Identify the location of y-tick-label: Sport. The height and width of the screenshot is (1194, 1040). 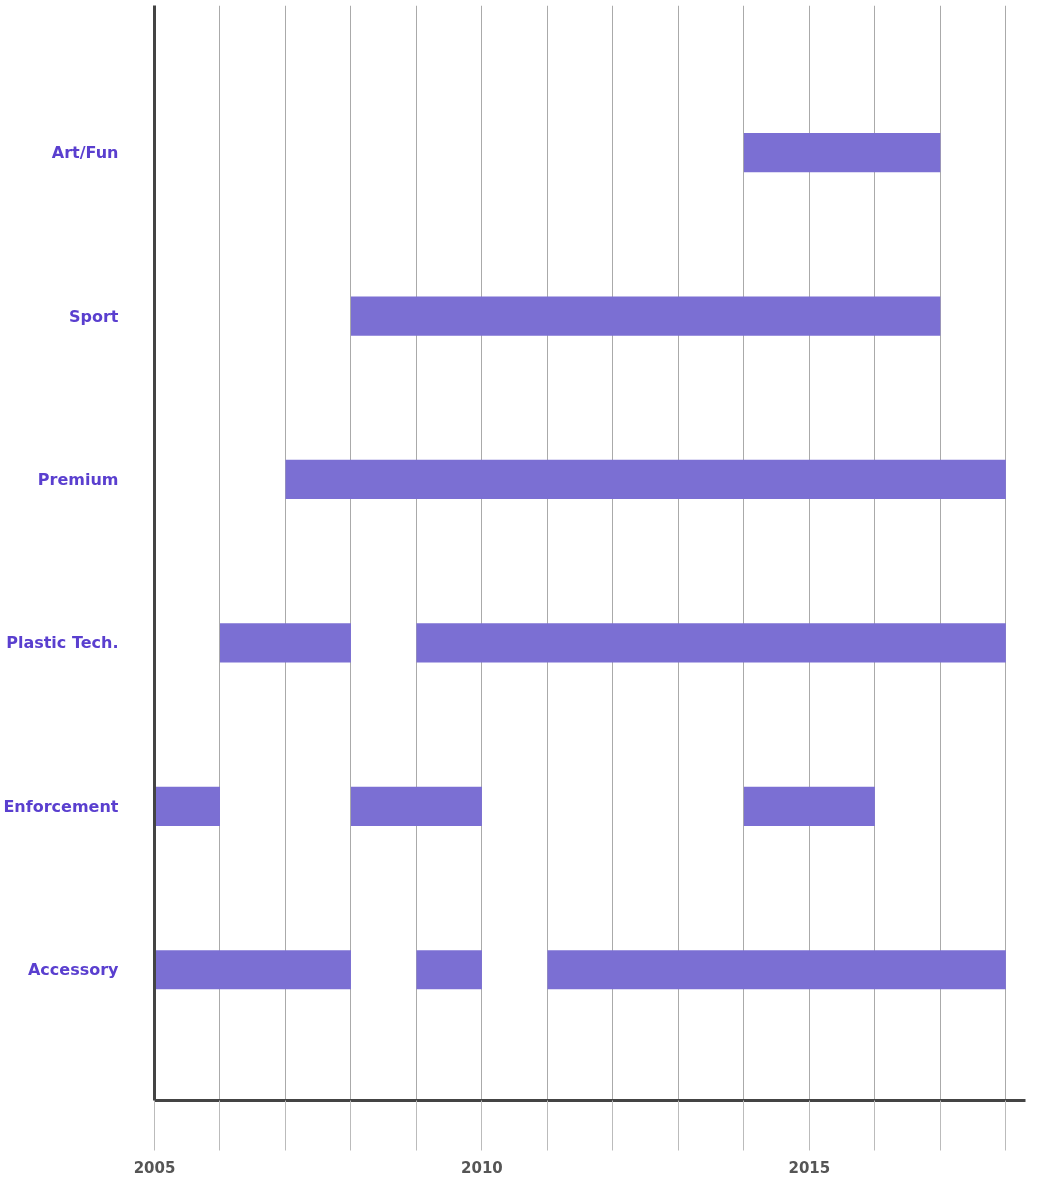
(93, 316).